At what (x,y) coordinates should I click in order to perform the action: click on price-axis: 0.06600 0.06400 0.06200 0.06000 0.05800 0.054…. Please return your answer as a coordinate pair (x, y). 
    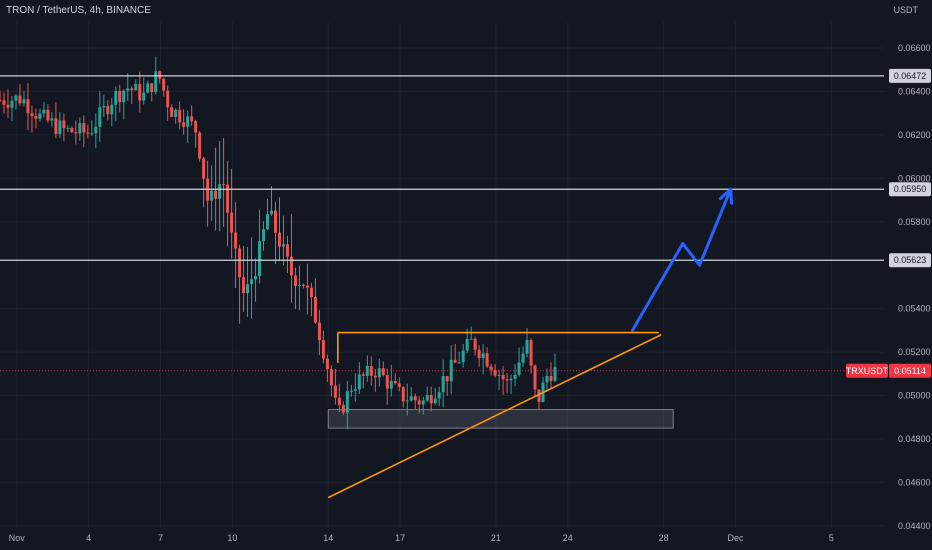
    Looking at the image, I should click on (914, 287).